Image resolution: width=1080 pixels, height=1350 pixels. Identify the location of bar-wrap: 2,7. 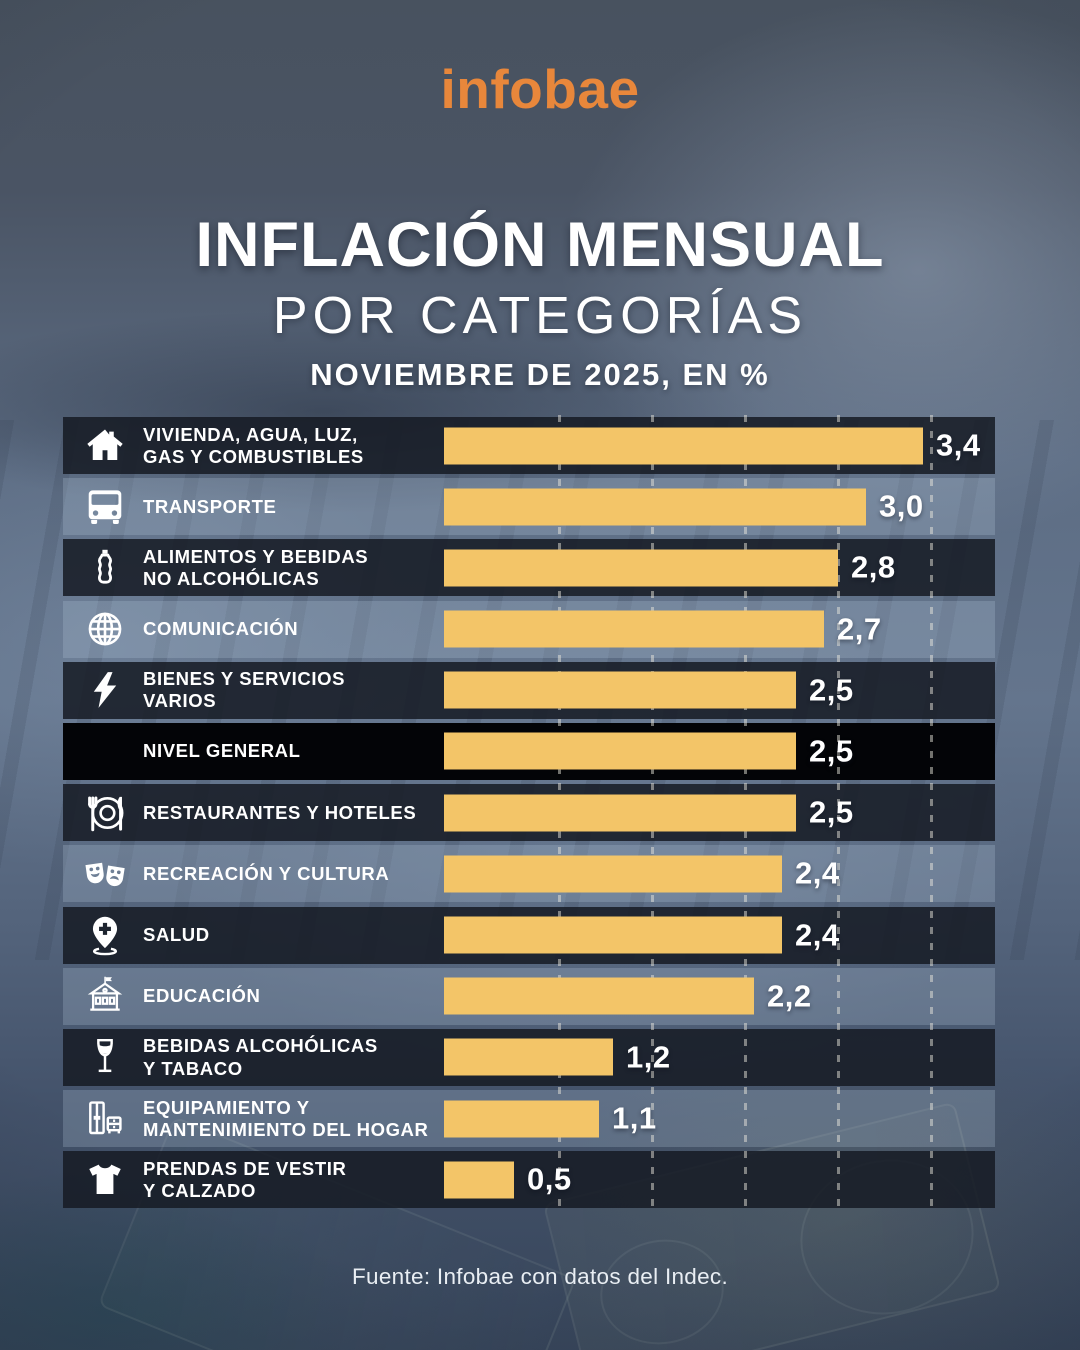
(663, 629).